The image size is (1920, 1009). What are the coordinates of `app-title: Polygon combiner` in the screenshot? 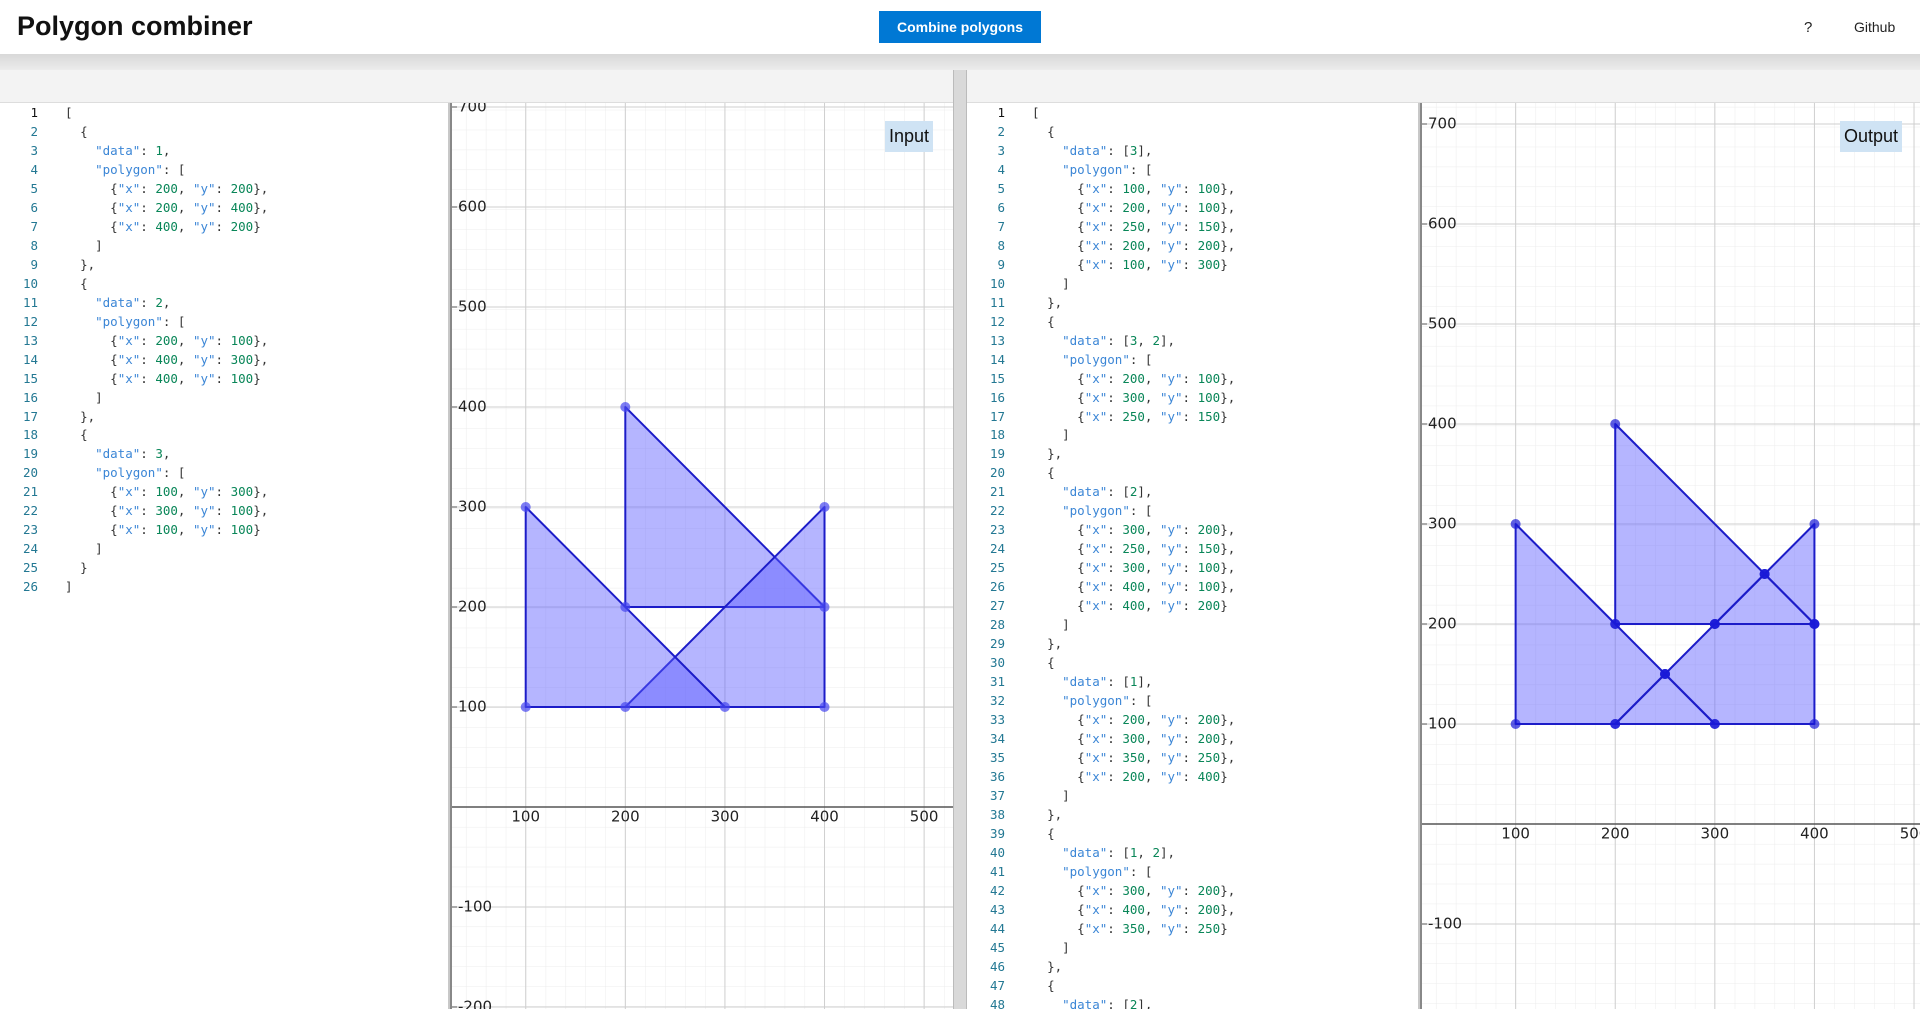 It's located at (135, 26).